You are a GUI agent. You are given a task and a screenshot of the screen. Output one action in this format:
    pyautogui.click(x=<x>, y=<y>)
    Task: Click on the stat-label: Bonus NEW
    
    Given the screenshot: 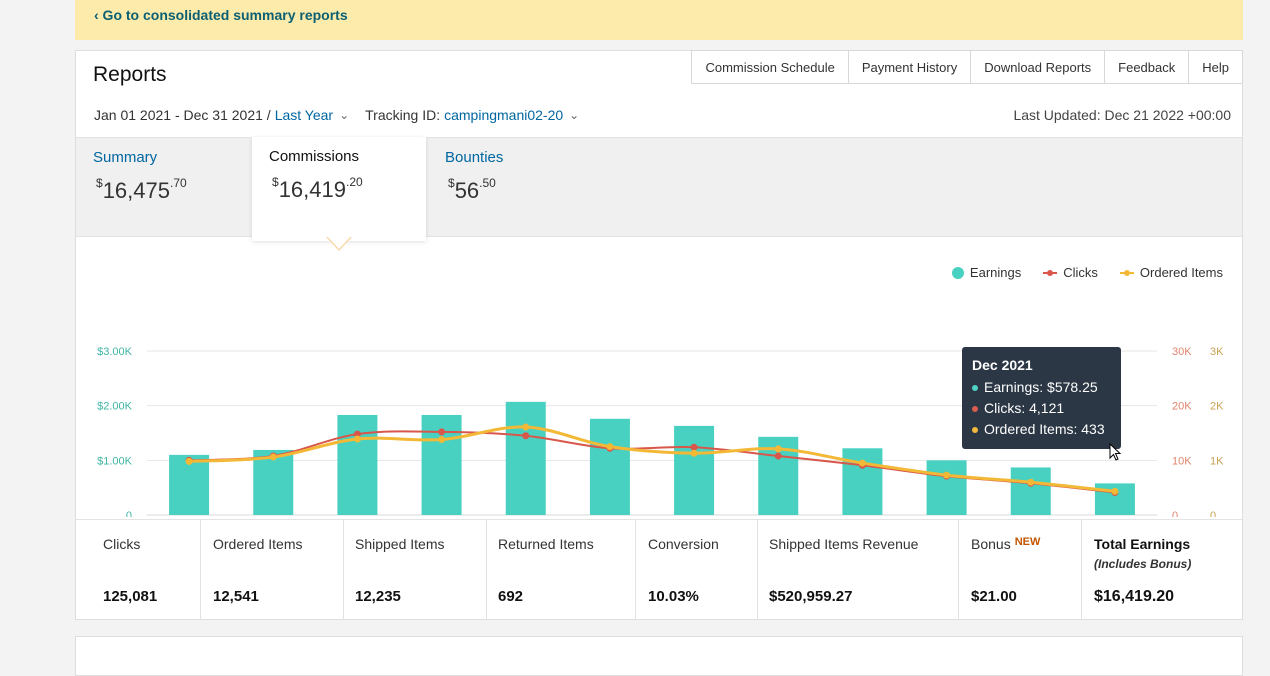 What is the action you would take?
    pyautogui.click(x=1006, y=544)
    